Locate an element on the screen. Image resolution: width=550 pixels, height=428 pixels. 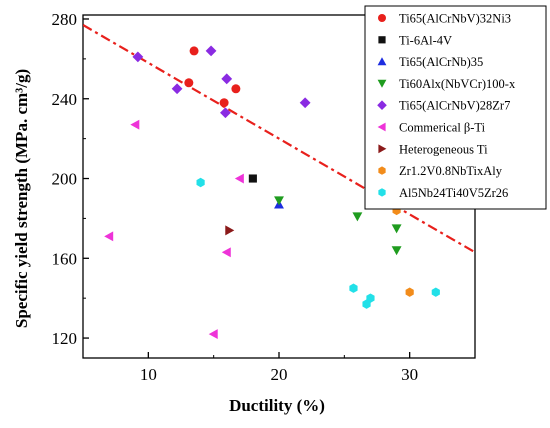
x-tick-label: 10 is located at coordinates (148, 374).